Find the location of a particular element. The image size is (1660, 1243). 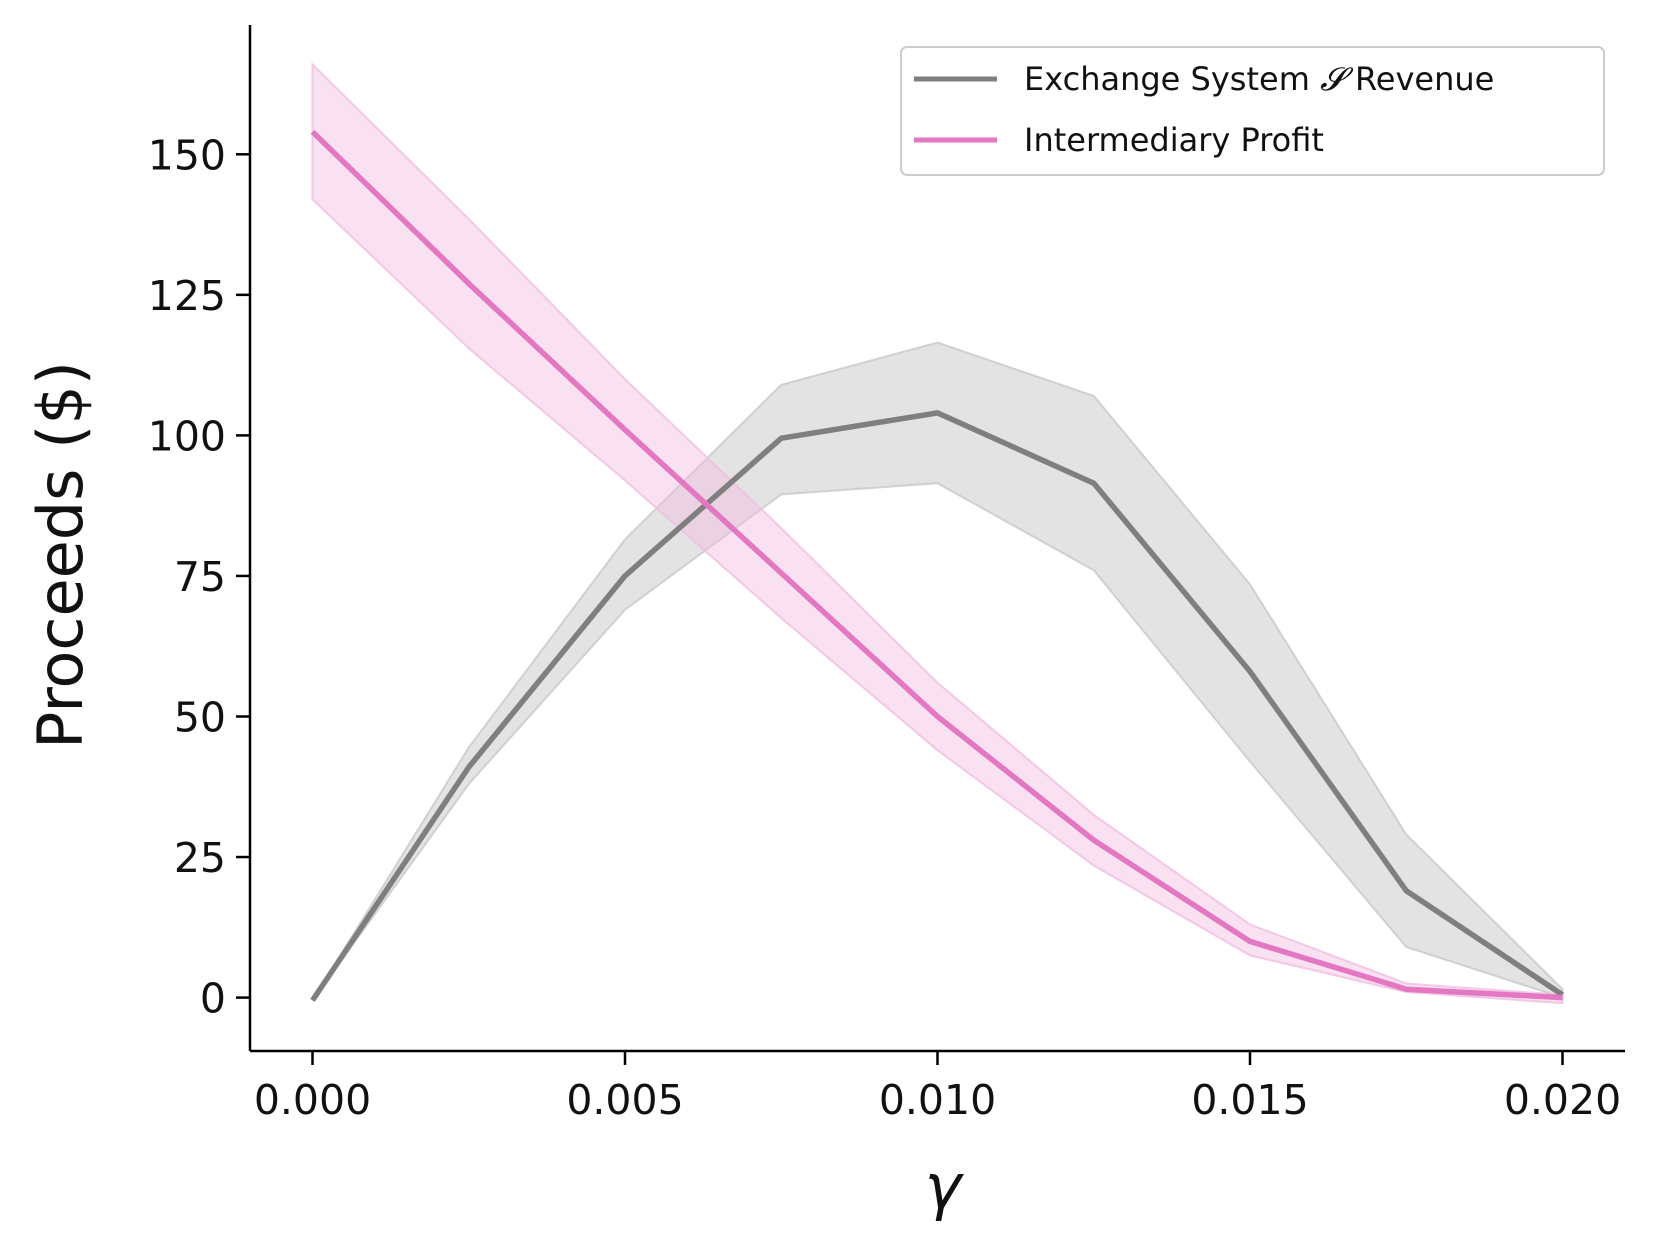

y-tick-label: 150 is located at coordinates (187, 155).